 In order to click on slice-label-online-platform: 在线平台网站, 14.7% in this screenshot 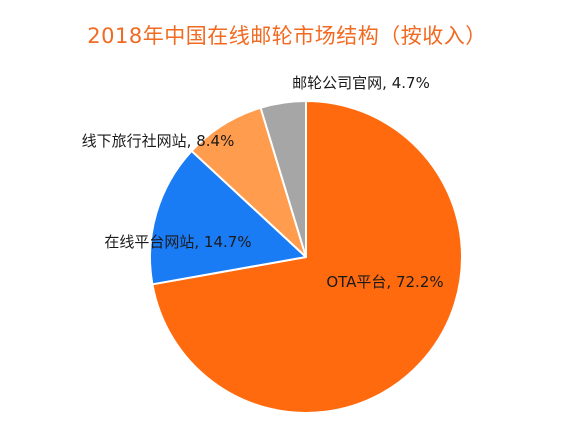, I will do `click(177, 242)`.